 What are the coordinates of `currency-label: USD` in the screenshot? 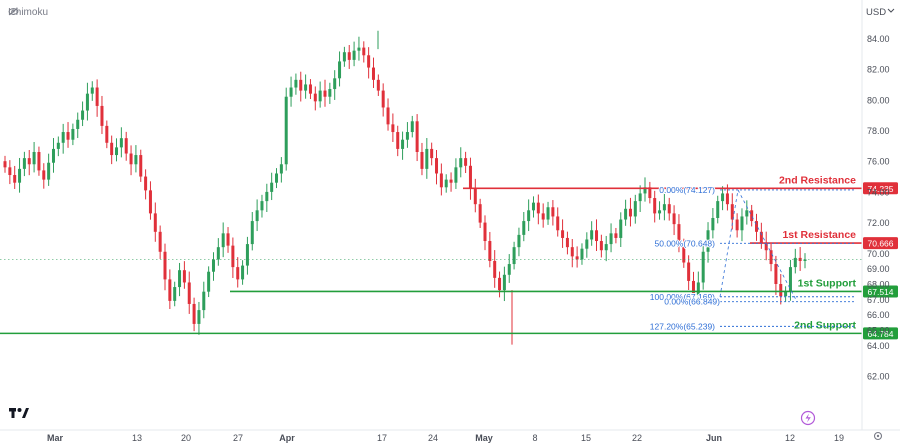 It's located at (876, 12).